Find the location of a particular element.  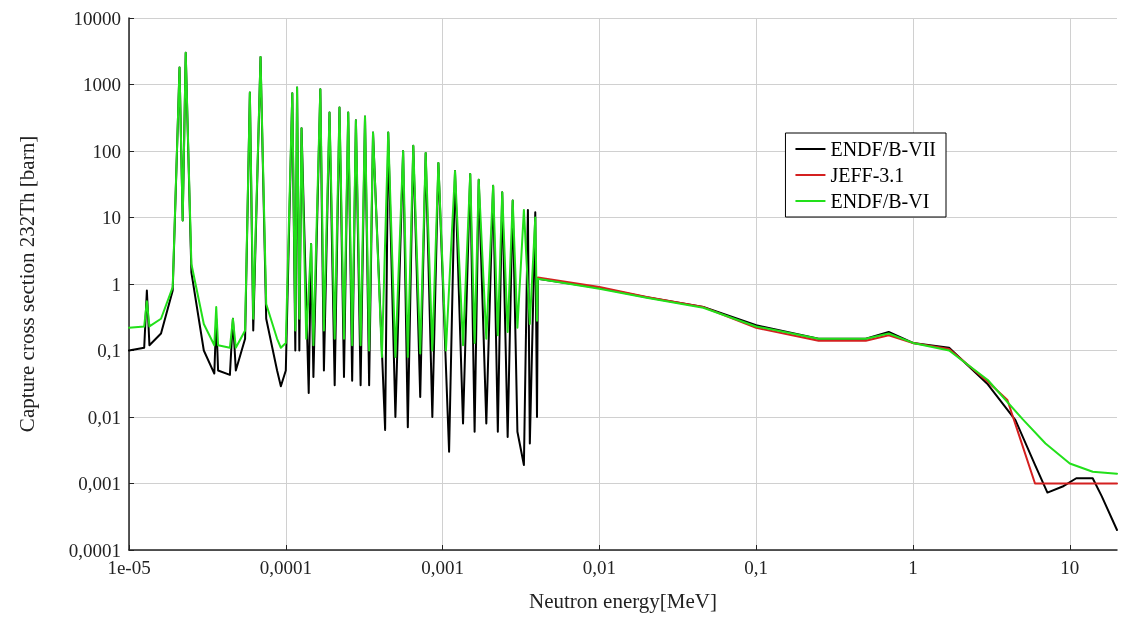

x-tick-label: 0,0001 is located at coordinates (285, 567).